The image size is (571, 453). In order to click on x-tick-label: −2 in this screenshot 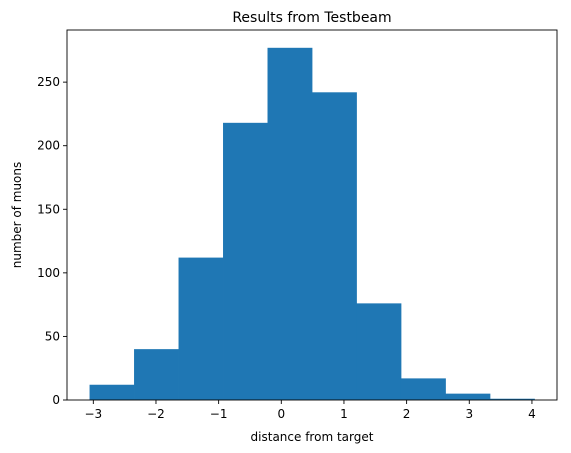, I will do `click(156, 414)`.